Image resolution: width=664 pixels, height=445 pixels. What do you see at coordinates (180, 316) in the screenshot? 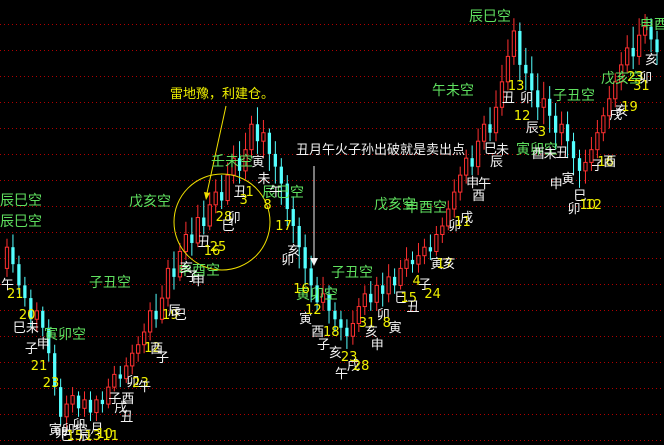
I see `bar-marker: 巳` at bounding box center [180, 316].